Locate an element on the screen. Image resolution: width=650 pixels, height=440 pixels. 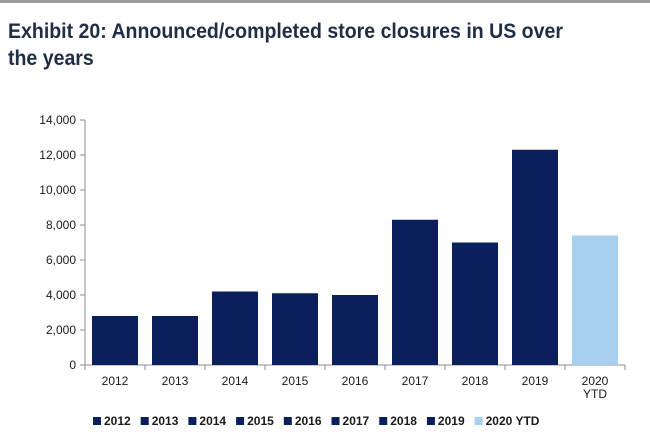
y-tick-label: 8,000 is located at coordinates (61, 225).